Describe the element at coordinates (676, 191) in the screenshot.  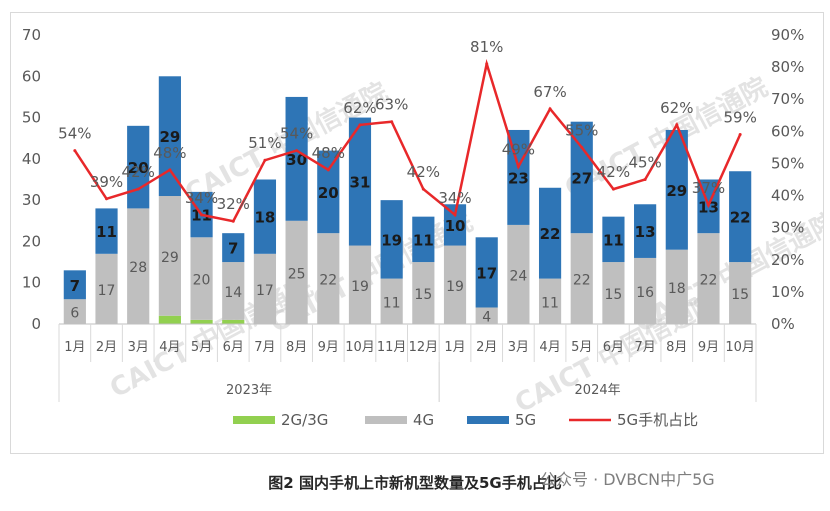
I see `bar-data-label: 29` at that location.